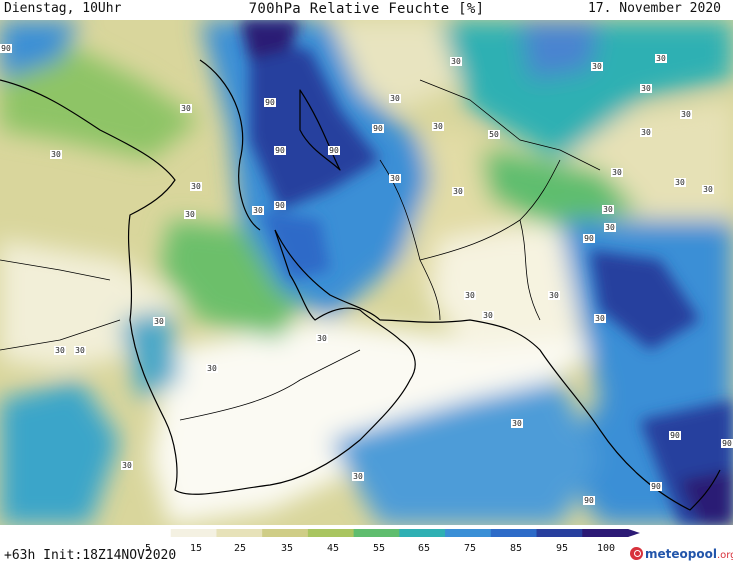 The width and height of the screenshot is (733, 566). Describe the element at coordinates (119, 533) in the screenshot. I see `legend-min-arrow` at that location.